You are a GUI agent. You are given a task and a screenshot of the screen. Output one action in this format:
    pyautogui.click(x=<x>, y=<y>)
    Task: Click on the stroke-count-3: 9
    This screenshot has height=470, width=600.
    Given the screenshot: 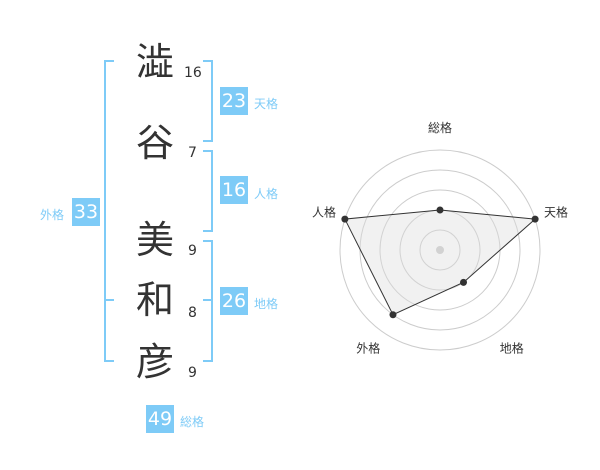 What is the action you would take?
    pyautogui.click(x=192, y=251)
    